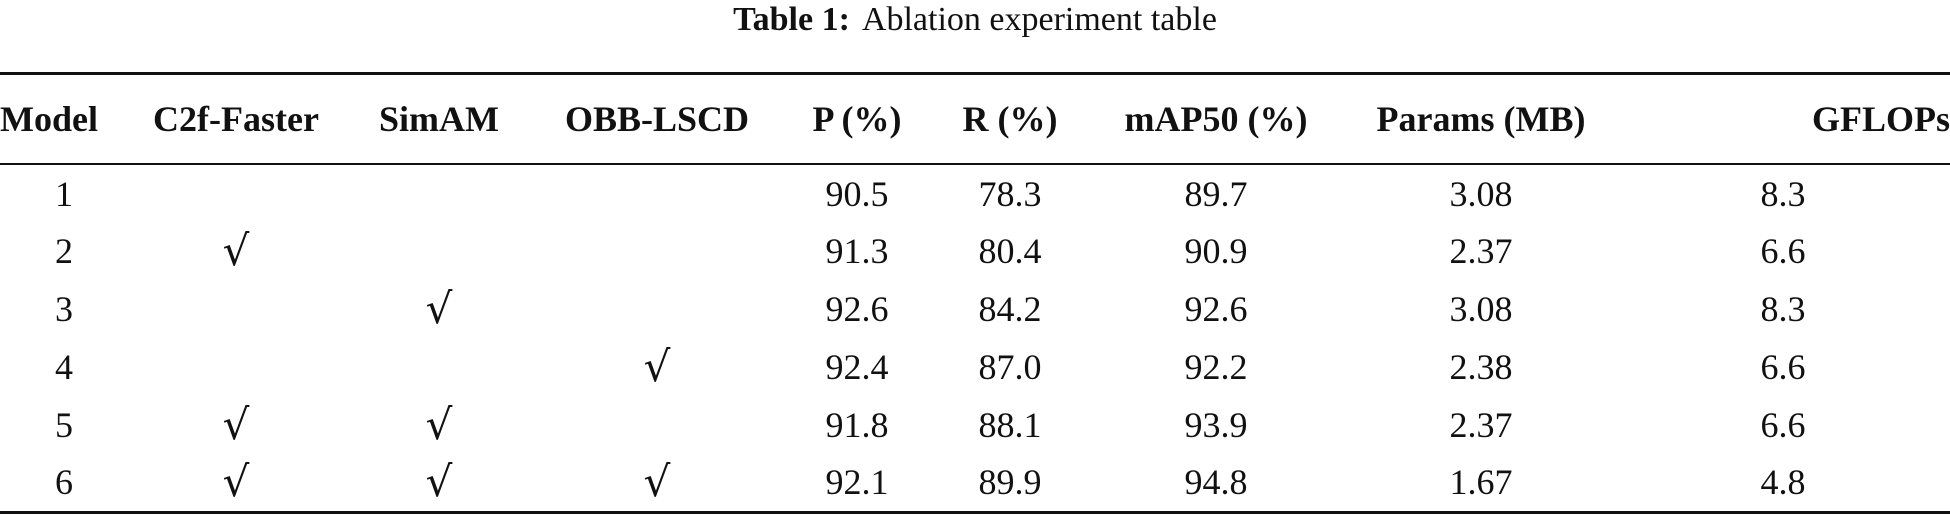 The height and width of the screenshot is (515, 1950). Describe the element at coordinates (1010, 309) in the screenshot. I see `cell-recall: 84.2` at that location.